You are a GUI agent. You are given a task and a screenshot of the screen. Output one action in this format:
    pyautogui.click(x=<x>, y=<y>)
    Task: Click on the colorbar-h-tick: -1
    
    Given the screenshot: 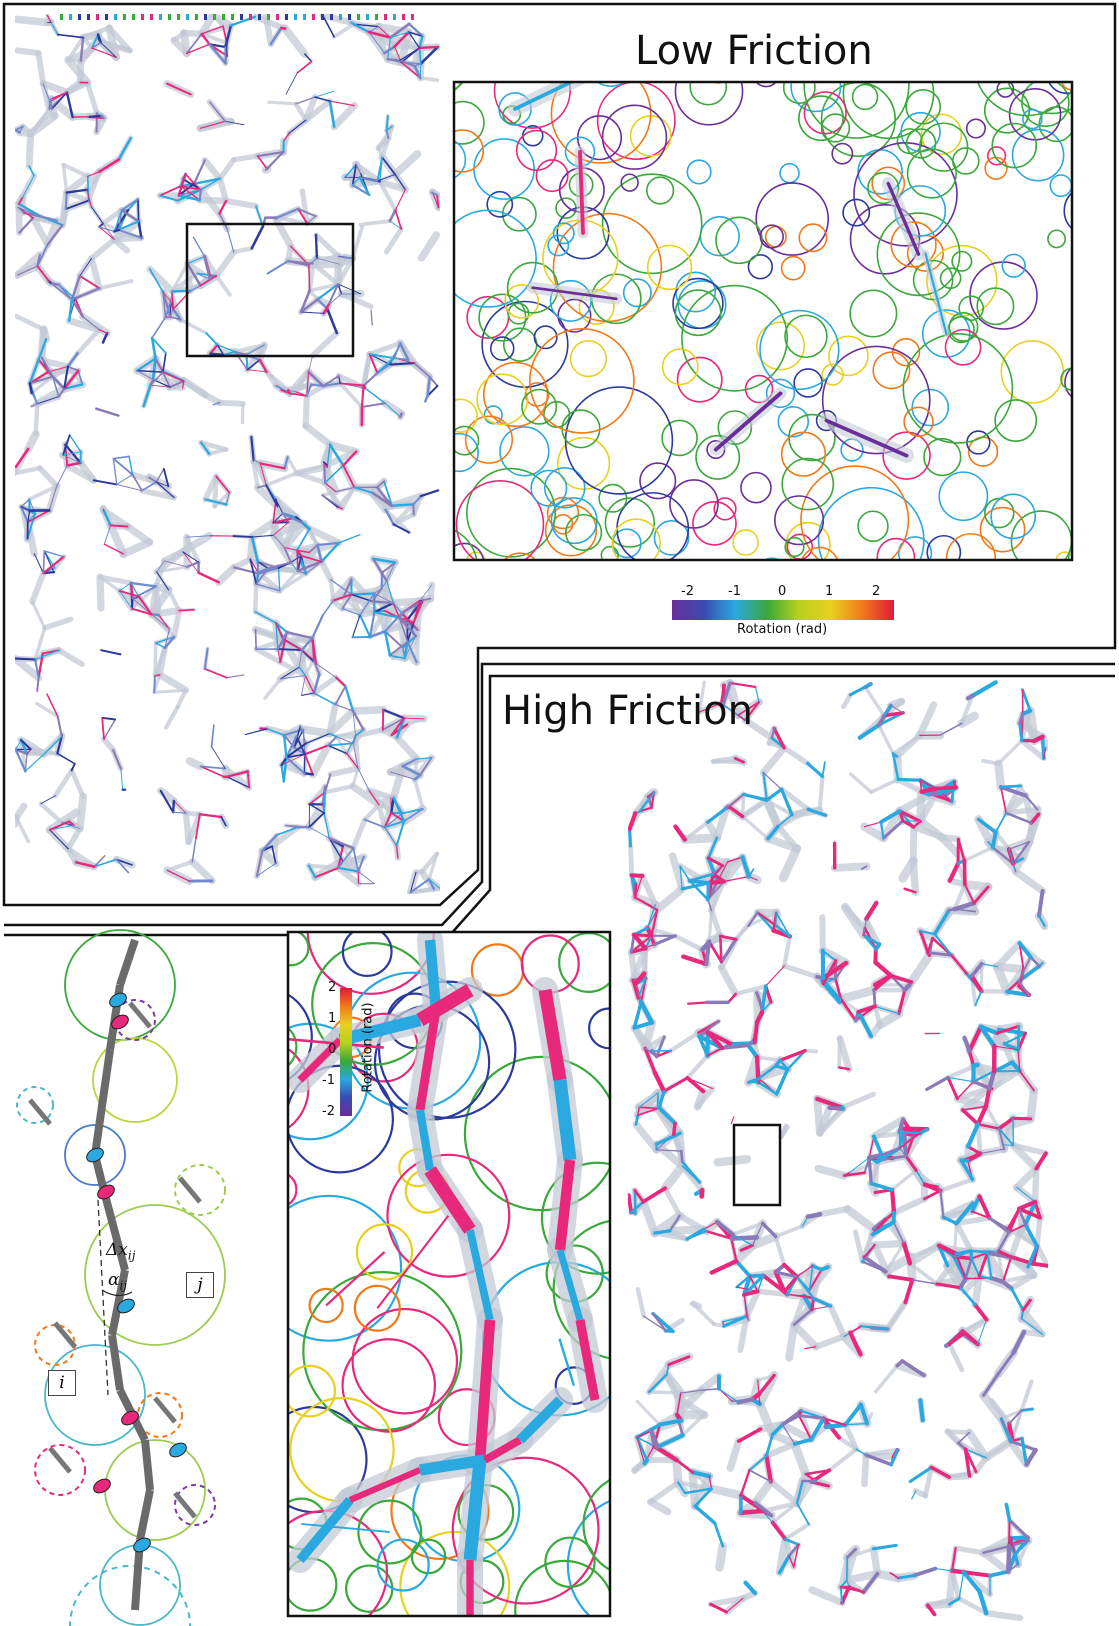 What is the action you would take?
    pyautogui.click(x=734, y=591)
    